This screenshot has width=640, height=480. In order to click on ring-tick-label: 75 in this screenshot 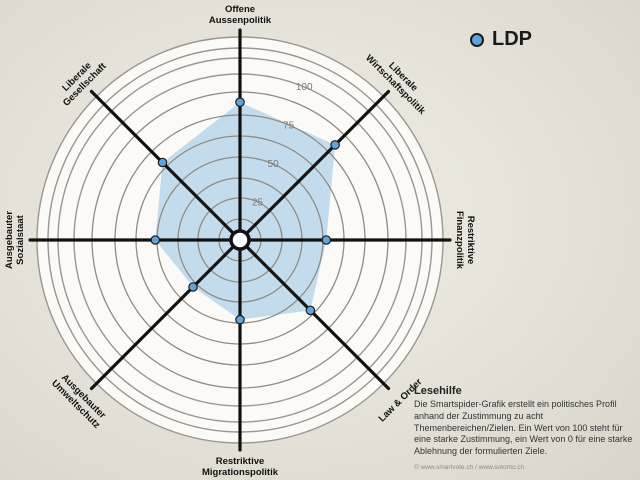, I will do `click(289, 126)`.